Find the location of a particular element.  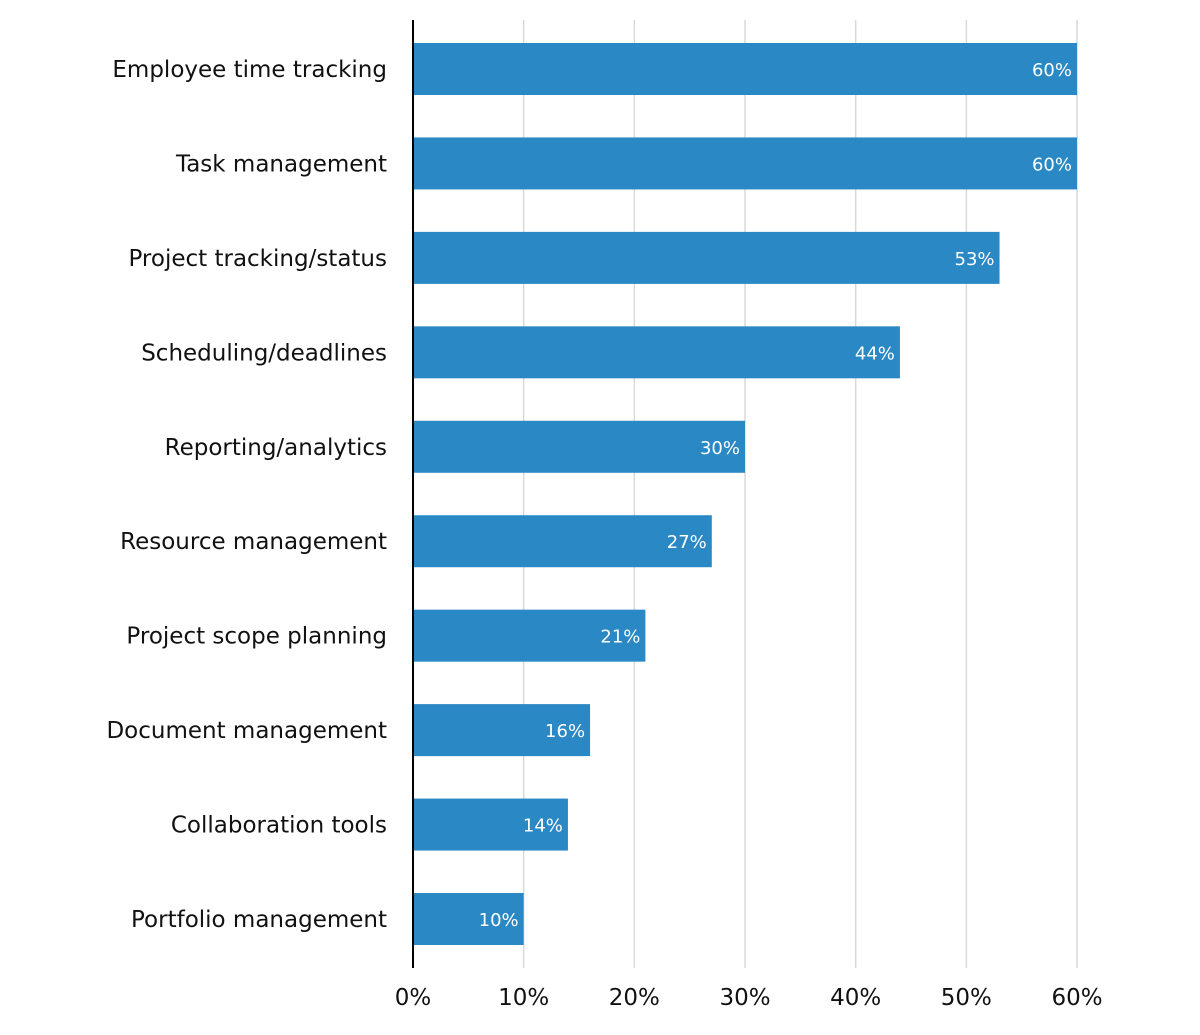

category-label: Project scope planning is located at coordinates (256, 637).